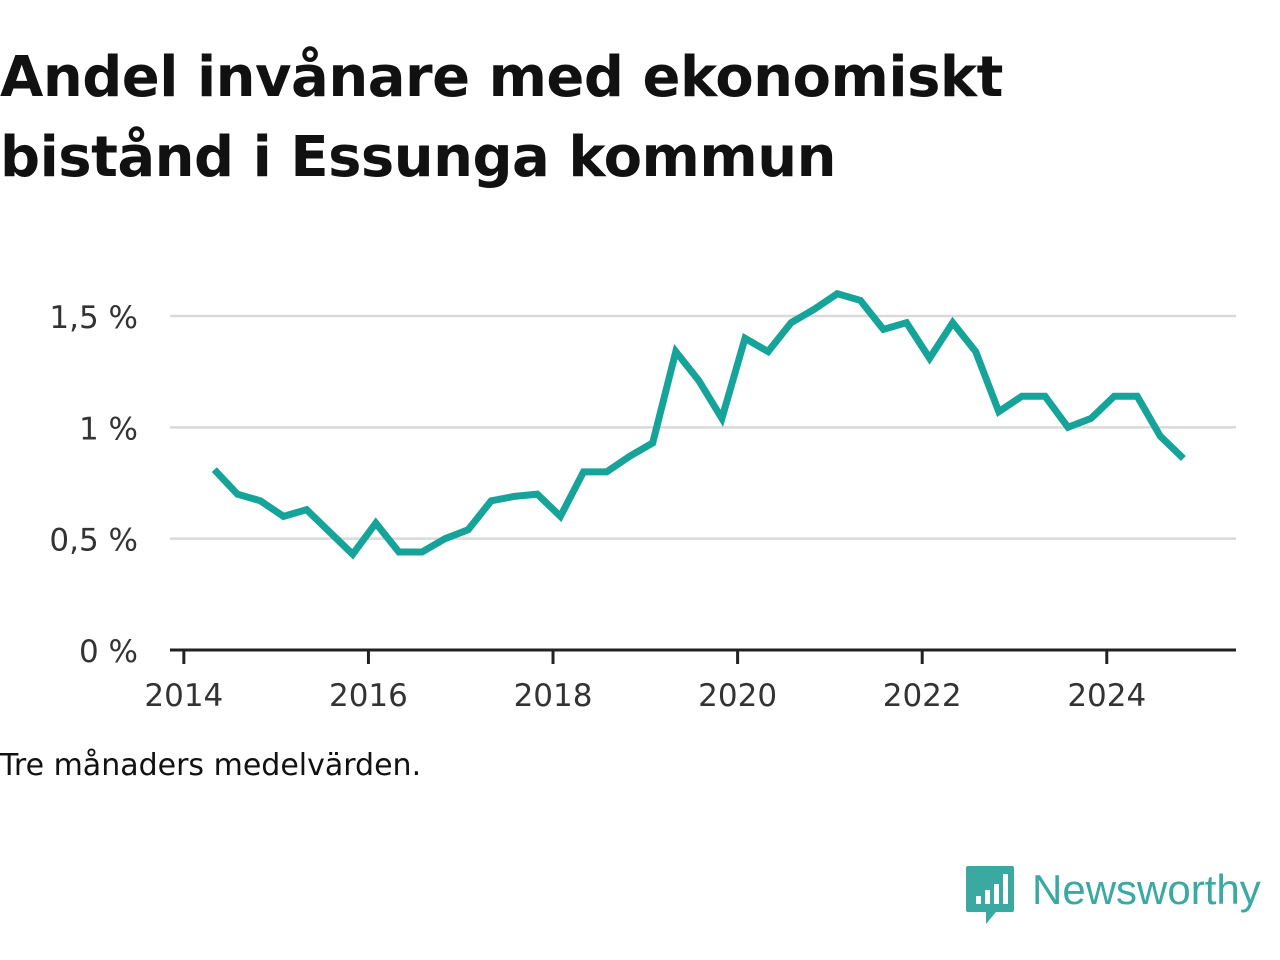  I want to click on x-tick-label: 2022, so click(922, 696).